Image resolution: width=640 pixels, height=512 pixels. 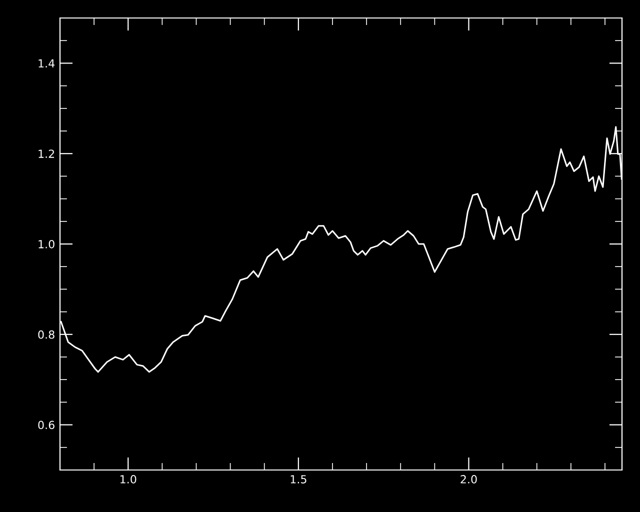 I want to click on x-tick-label: 1.5, so click(x=298, y=479).